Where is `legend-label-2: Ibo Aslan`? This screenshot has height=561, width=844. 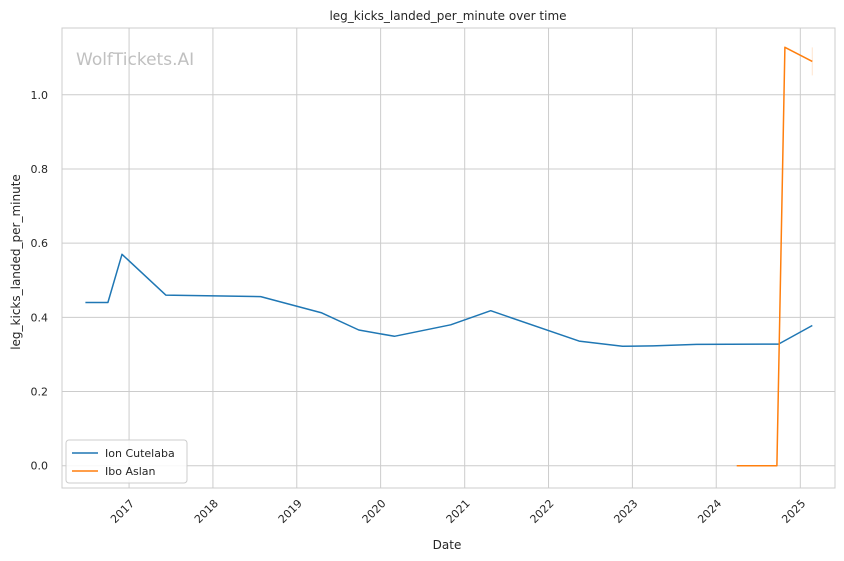 legend-label-2: Ibo Aslan is located at coordinates (130, 471).